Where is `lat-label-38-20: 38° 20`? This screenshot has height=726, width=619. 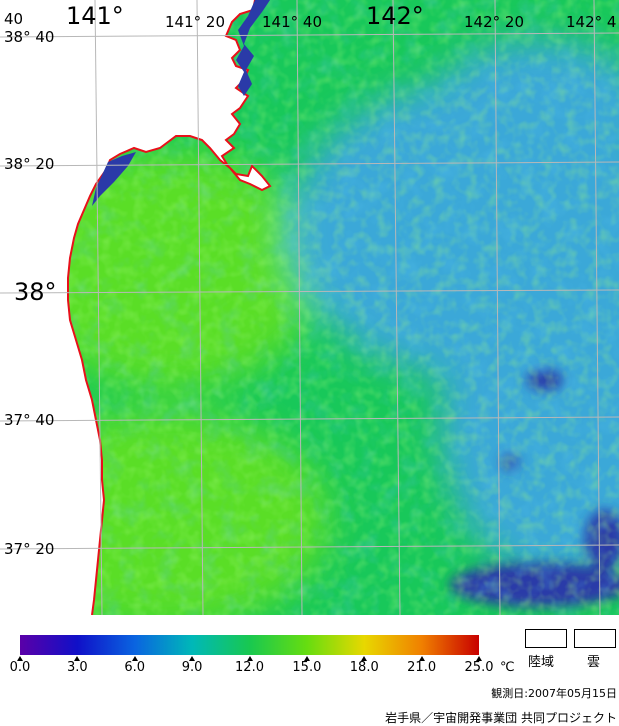
lat-label-38-20: 38° 20 is located at coordinates (29, 164).